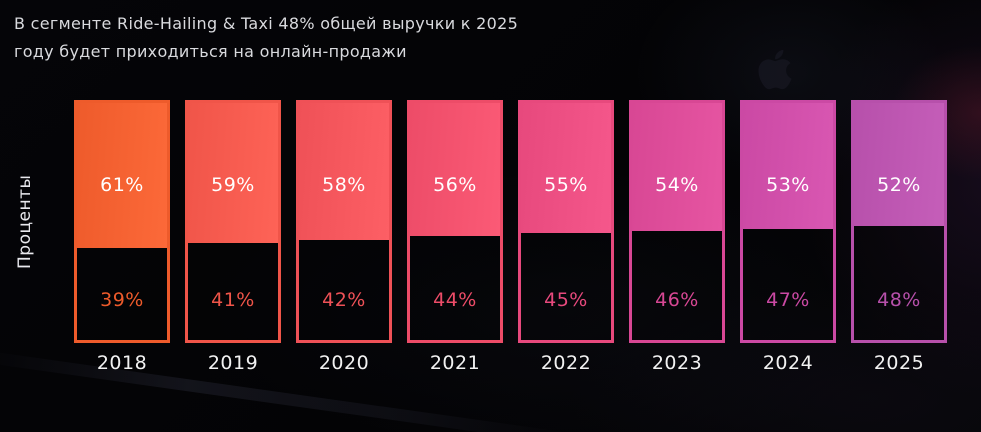 The height and width of the screenshot is (432, 981). What do you see at coordinates (899, 300) in the screenshot?
I see `bar-bottom-value-label: 48%` at bounding box center [899, 300].